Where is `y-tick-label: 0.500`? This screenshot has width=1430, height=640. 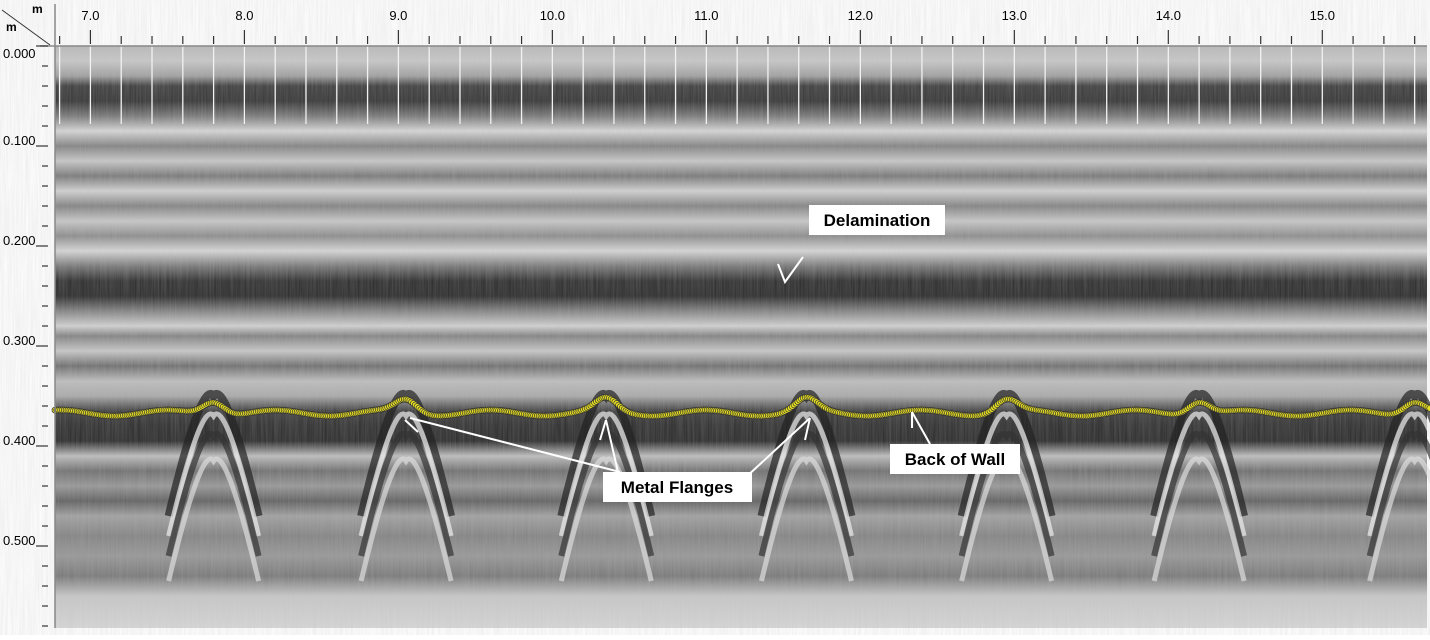
y-tick-label: 0.500 is located at coordinates (19, 540).